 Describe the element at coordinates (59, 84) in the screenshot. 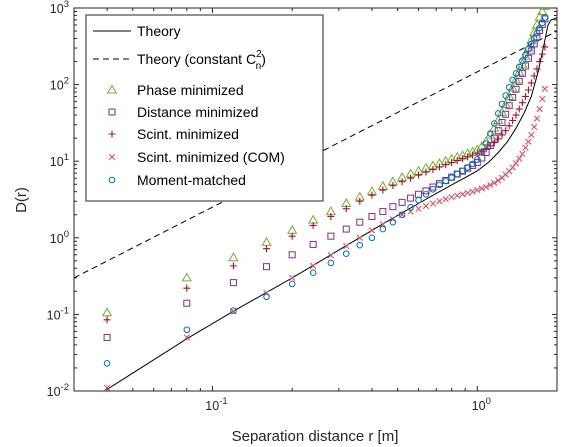

I see `y-tick-label: 10²` at that location.